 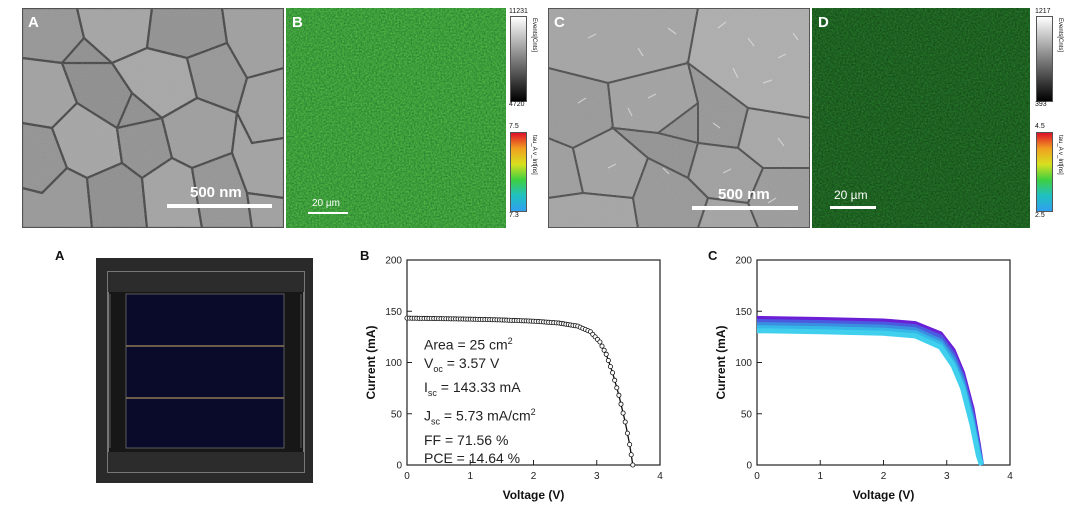 What do you see at coordinates (219, 206) in the screenshot?
I see `scale-bar-a` at bounding box center [219, 206].